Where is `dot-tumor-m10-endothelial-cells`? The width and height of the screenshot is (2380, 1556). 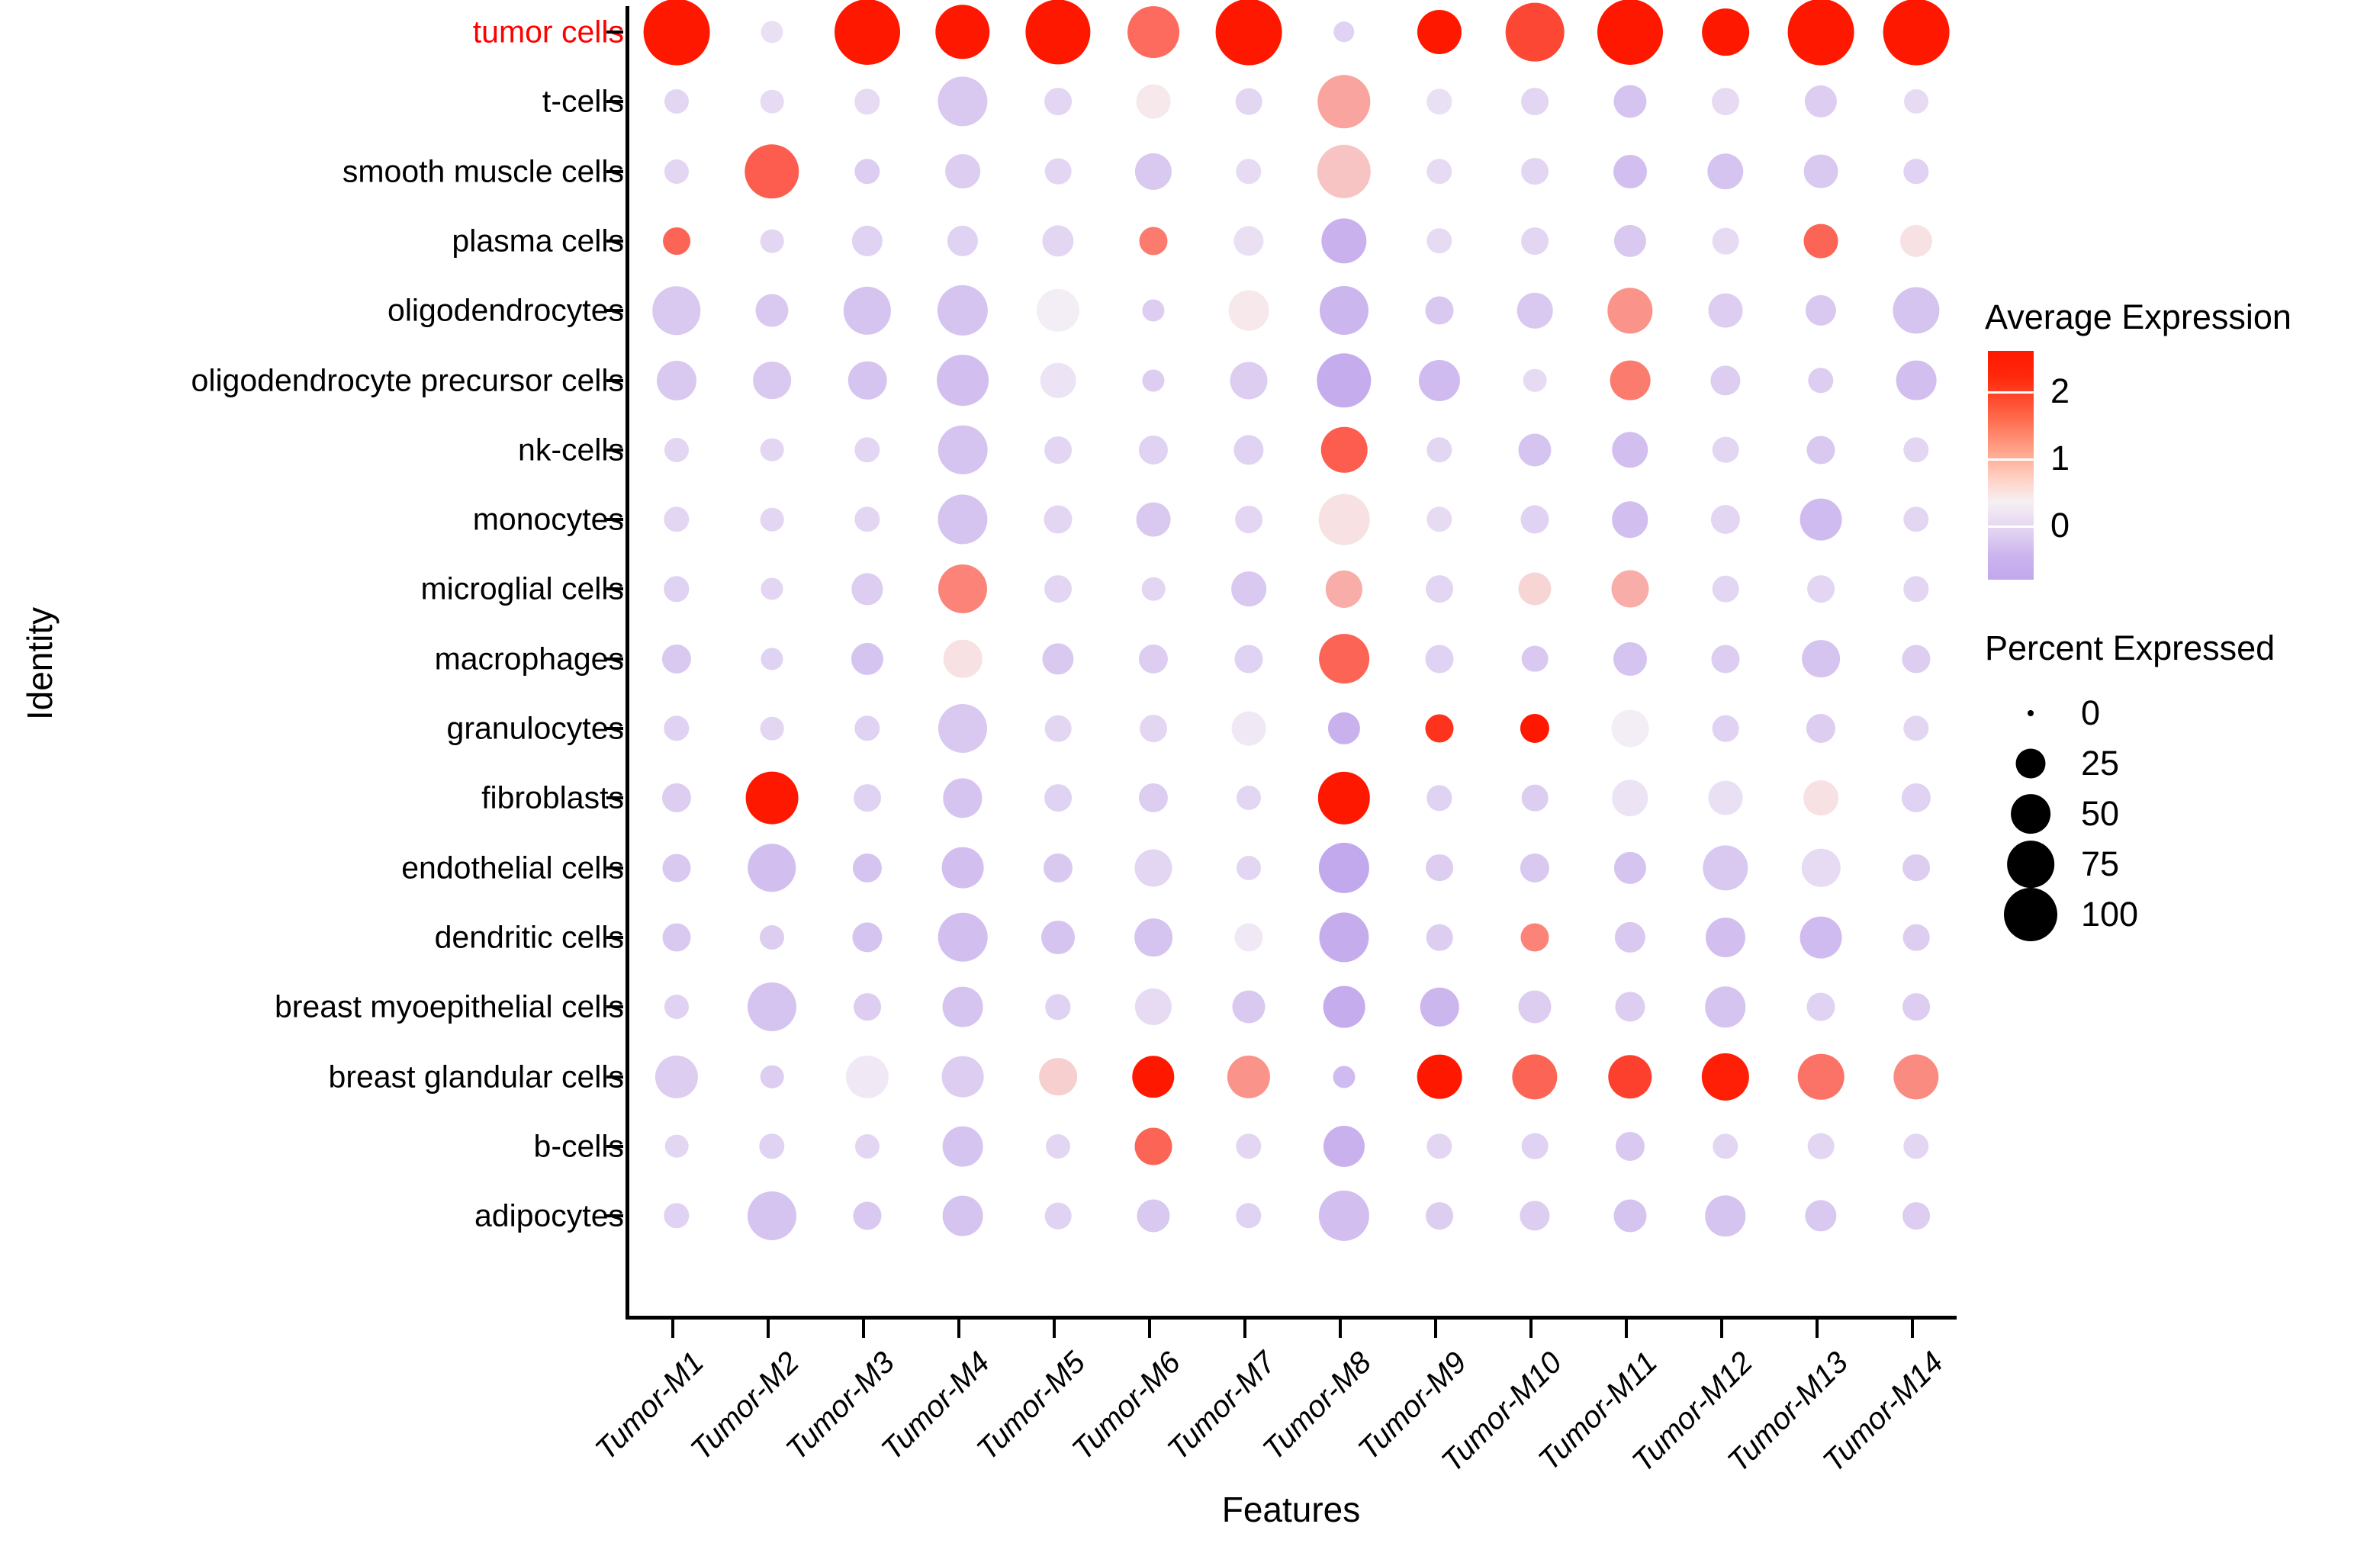 dot-tumor-m10-endothelial-cells is located at coordinates (1535, 867).